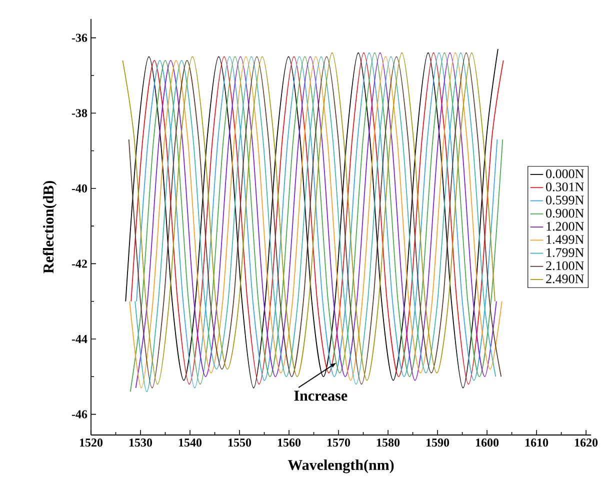  What do you see at coordinates (487, 442) in the screenshot?
I see `x-tick-label: 1600` at bounding box center [487, 442].